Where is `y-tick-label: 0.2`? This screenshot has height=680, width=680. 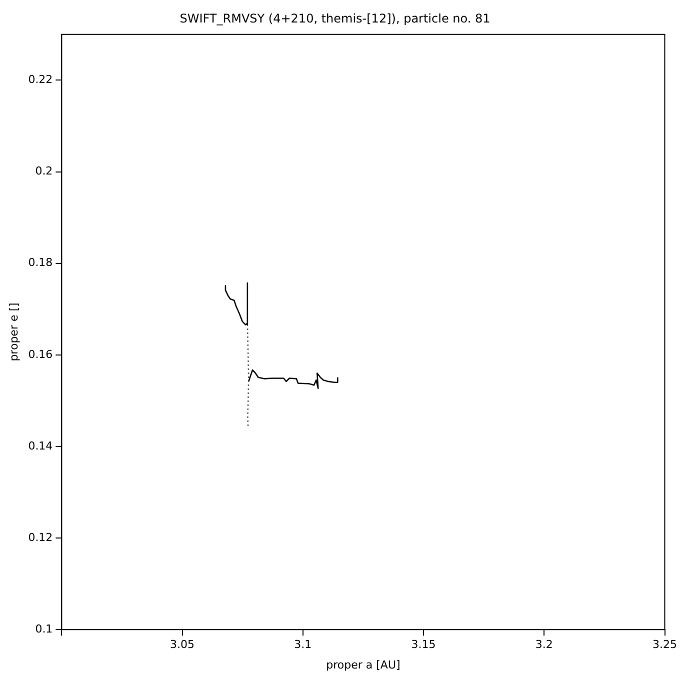
y-tick-label: 0.2 is located at coordinates (44, 171).